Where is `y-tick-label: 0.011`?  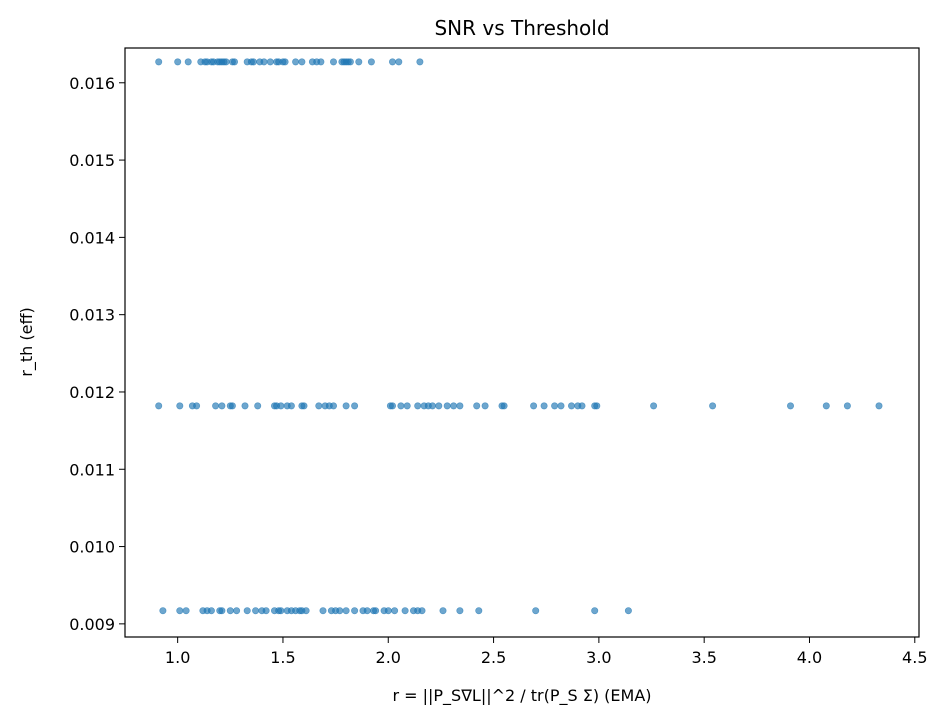 y-tick-label: 0.011 is located at coordinates (92, 469).